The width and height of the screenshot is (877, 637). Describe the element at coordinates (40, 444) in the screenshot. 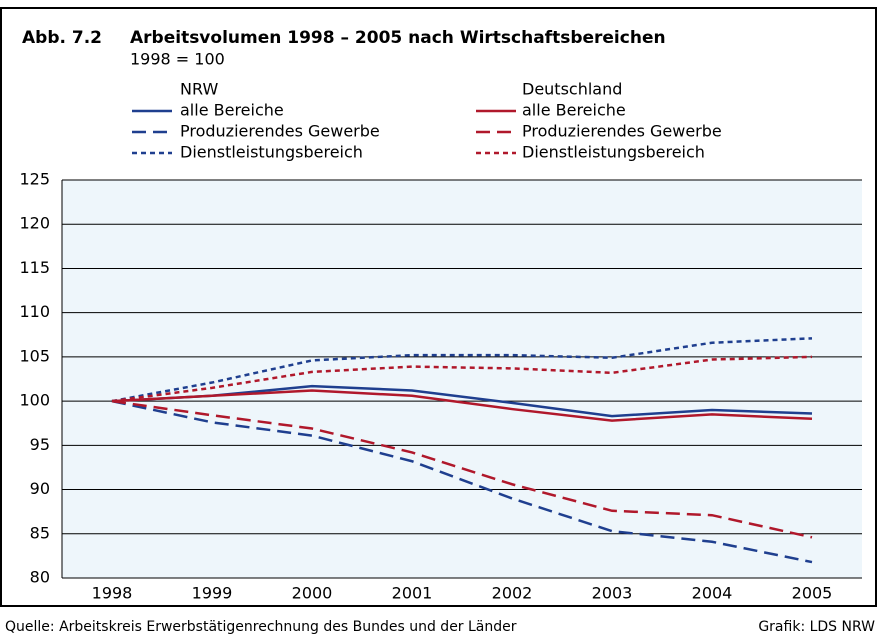

I see `y-tick-label: 95` at that location.